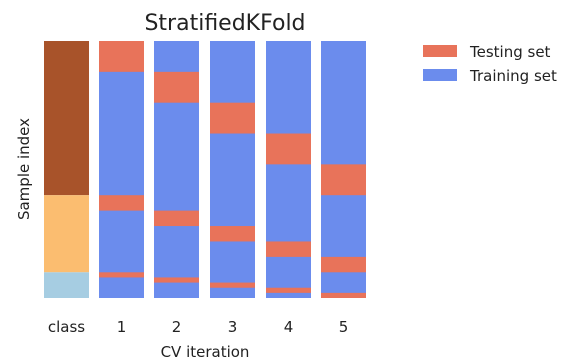 The image size is (573, 362). What do you see at coordinates (122, 327) in the screenshot?
I see `x-tick-1: 1` at bounding box center [122, 327].